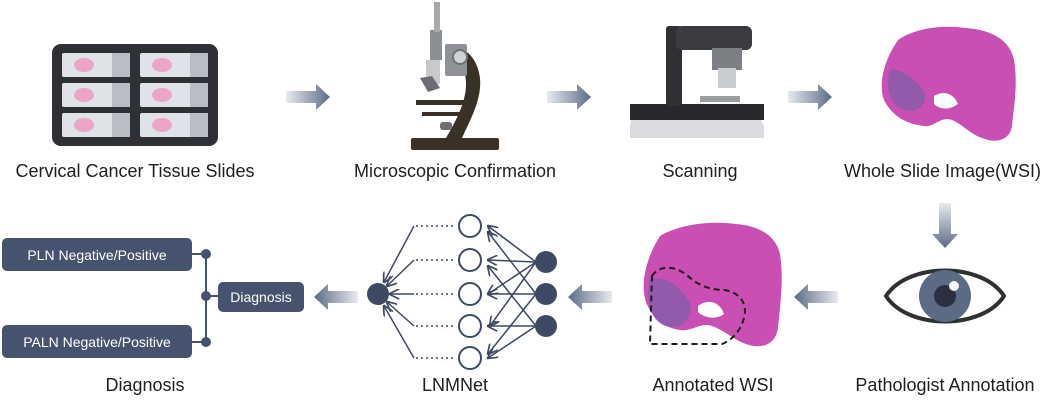 This screenshot has height=403, width=1059. Describe the element at coordinates (945, 225) in the screenshot. I see `arrow-down` at that location.